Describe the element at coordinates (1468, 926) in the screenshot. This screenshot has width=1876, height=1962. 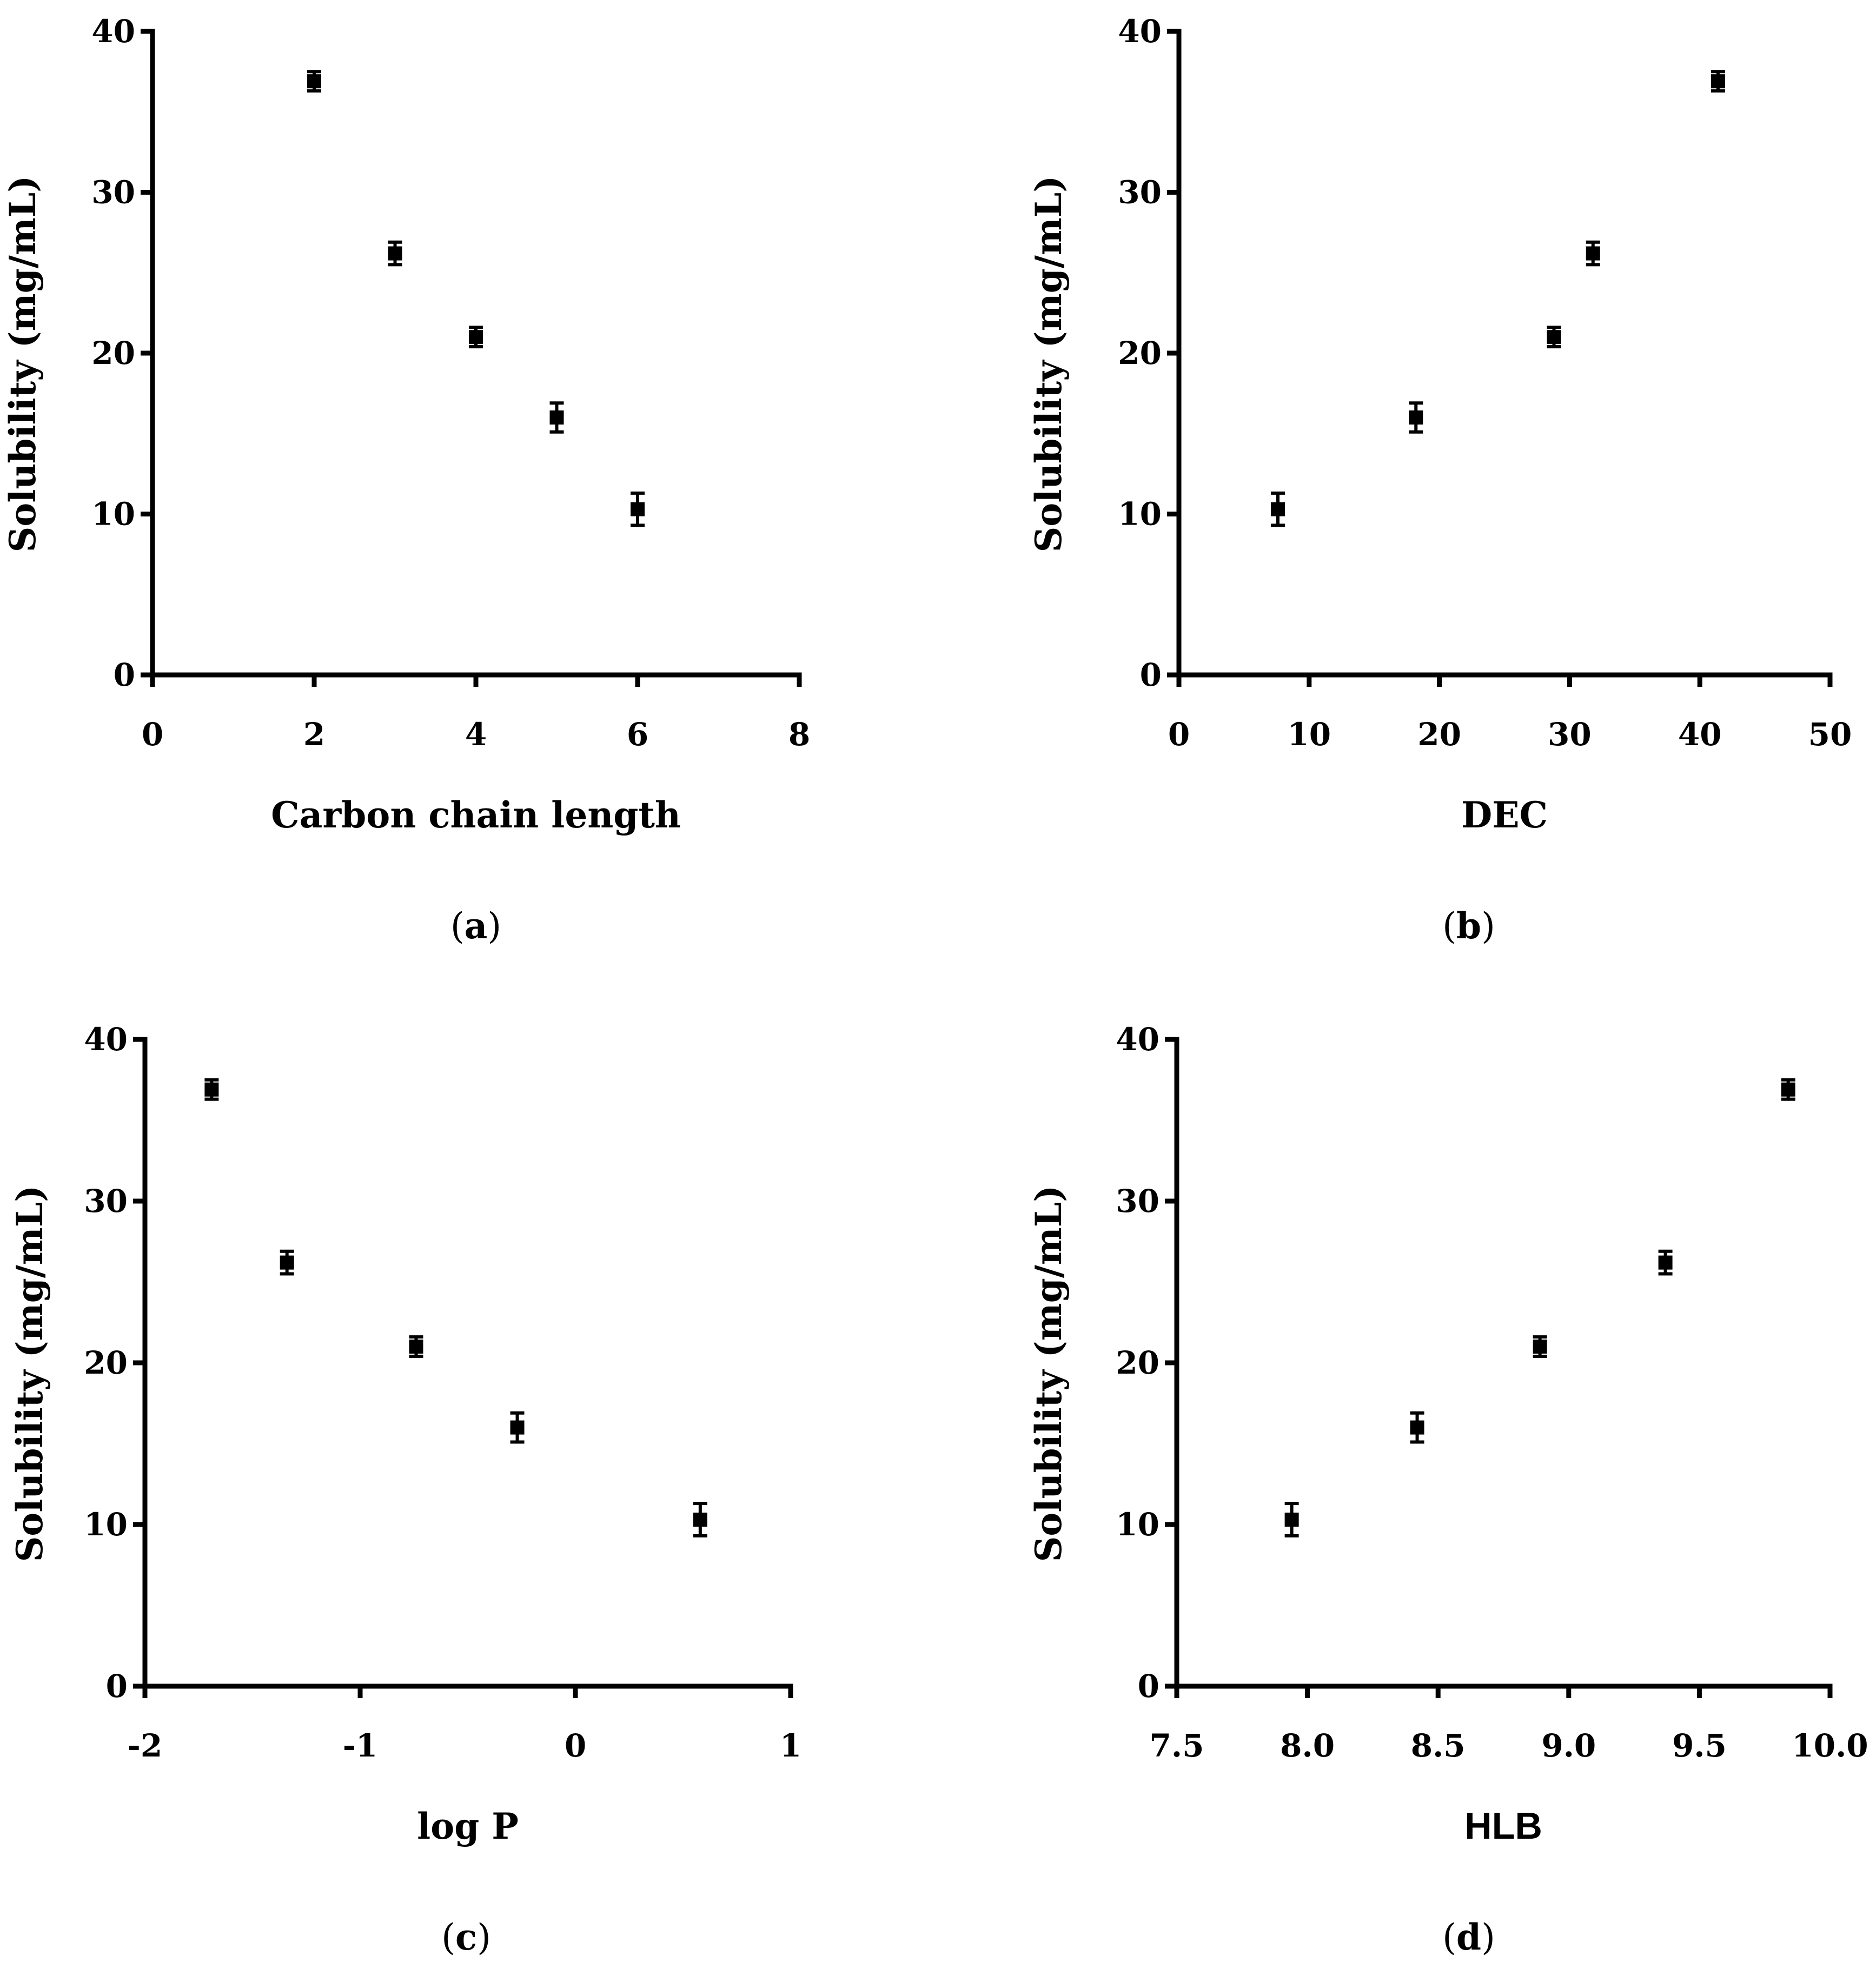
I see `panel-label: (b)` at that location.